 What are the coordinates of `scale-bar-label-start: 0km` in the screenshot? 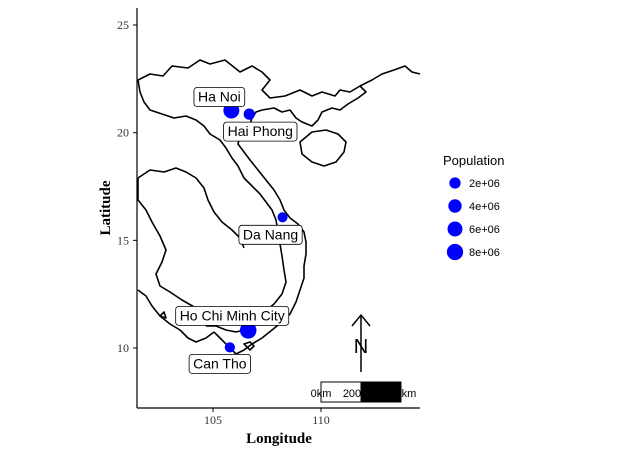 It's located at (321, 394).